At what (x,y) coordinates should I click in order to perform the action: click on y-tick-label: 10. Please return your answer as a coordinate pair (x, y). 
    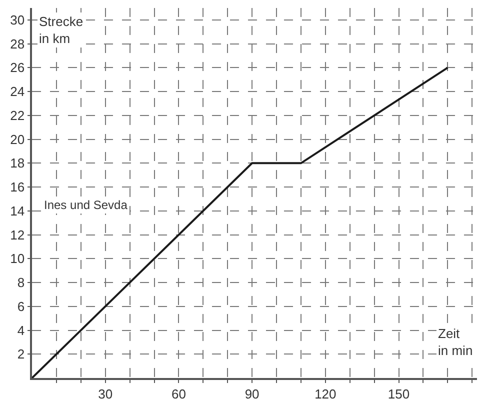
    Looking at the image, I should click on (17, 258).